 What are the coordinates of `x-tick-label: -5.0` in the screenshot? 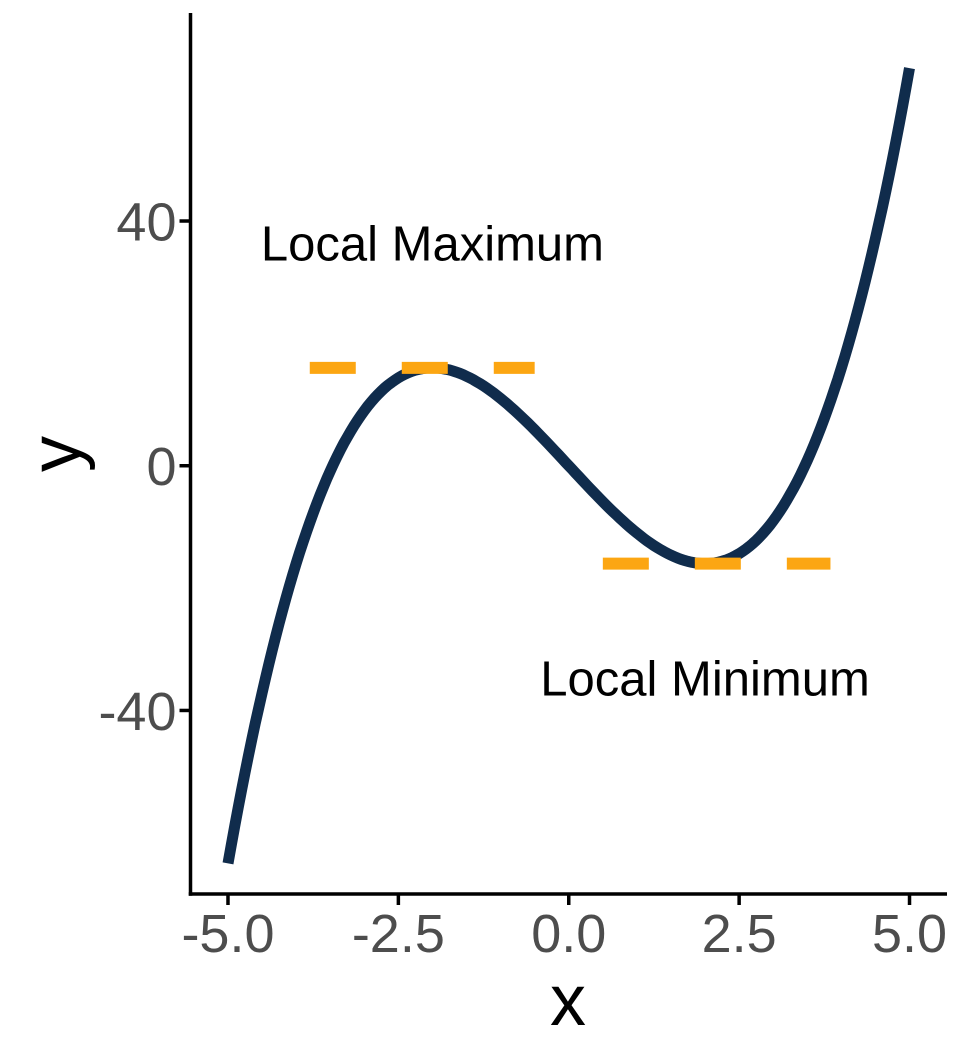 It's located at (227, 934).